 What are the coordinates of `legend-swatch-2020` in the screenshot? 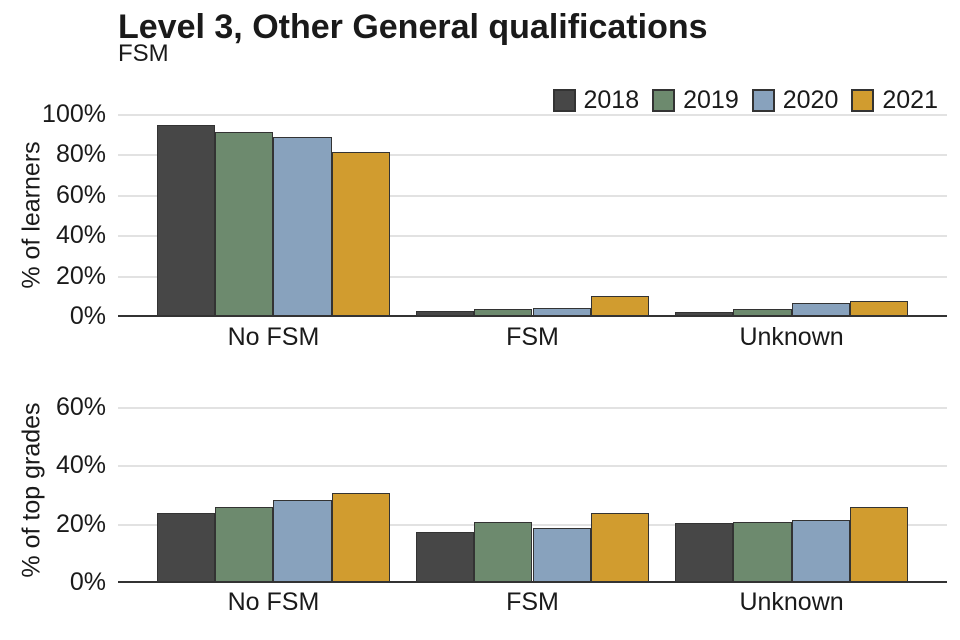 It's located at (763, 100).